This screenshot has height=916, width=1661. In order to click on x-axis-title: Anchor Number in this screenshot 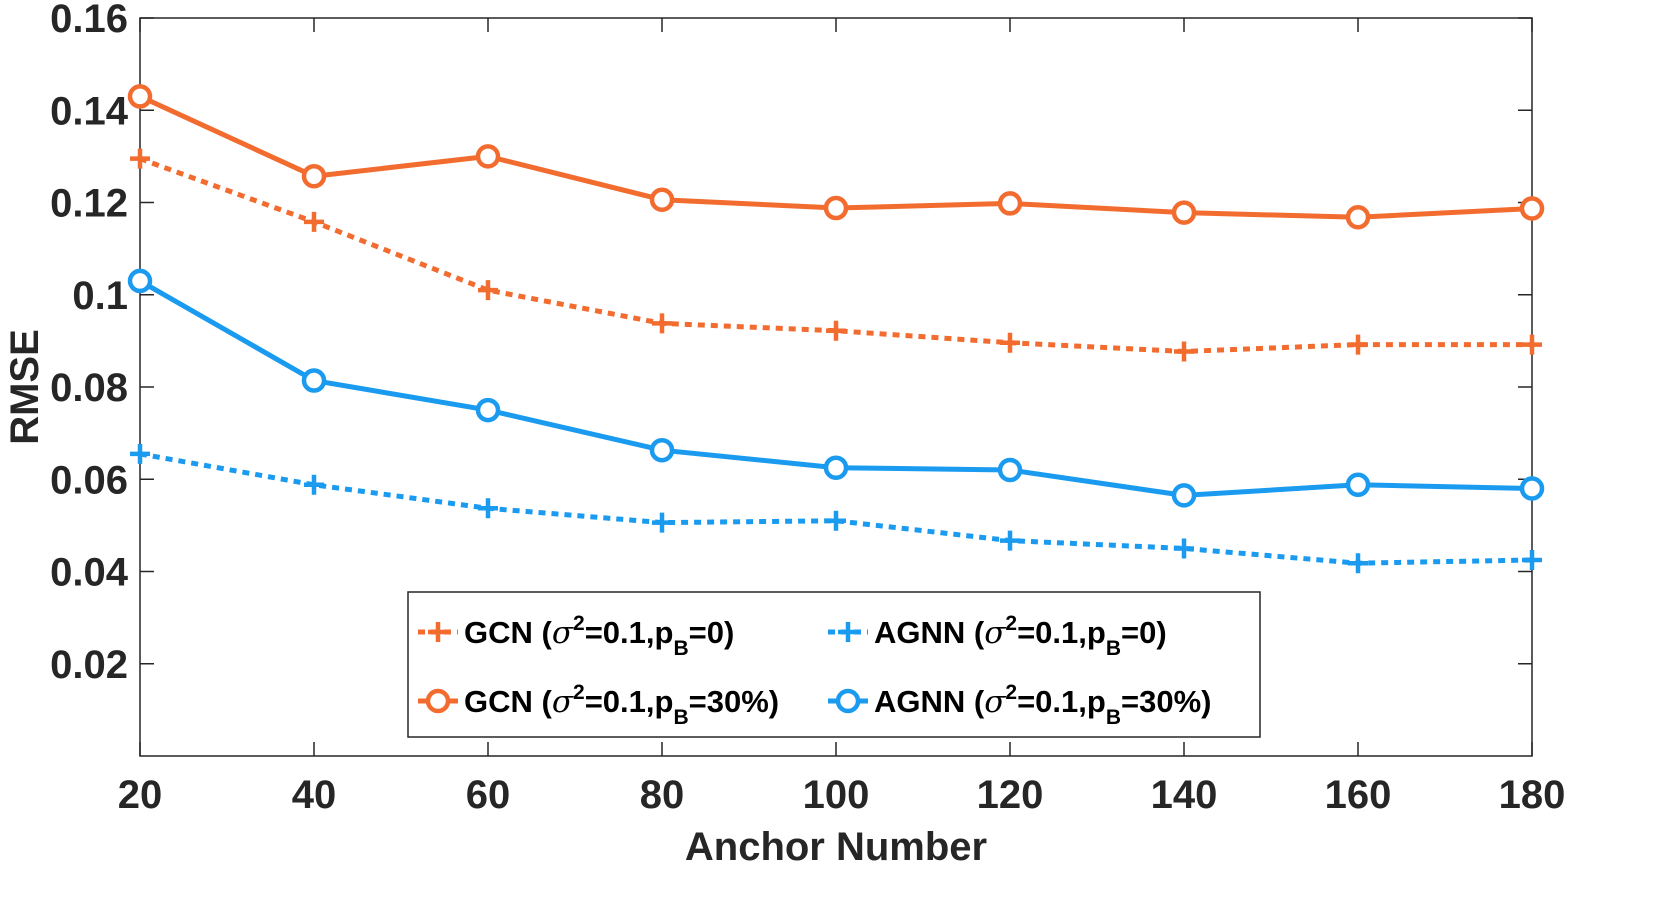, I will do `click(836, 847)`.